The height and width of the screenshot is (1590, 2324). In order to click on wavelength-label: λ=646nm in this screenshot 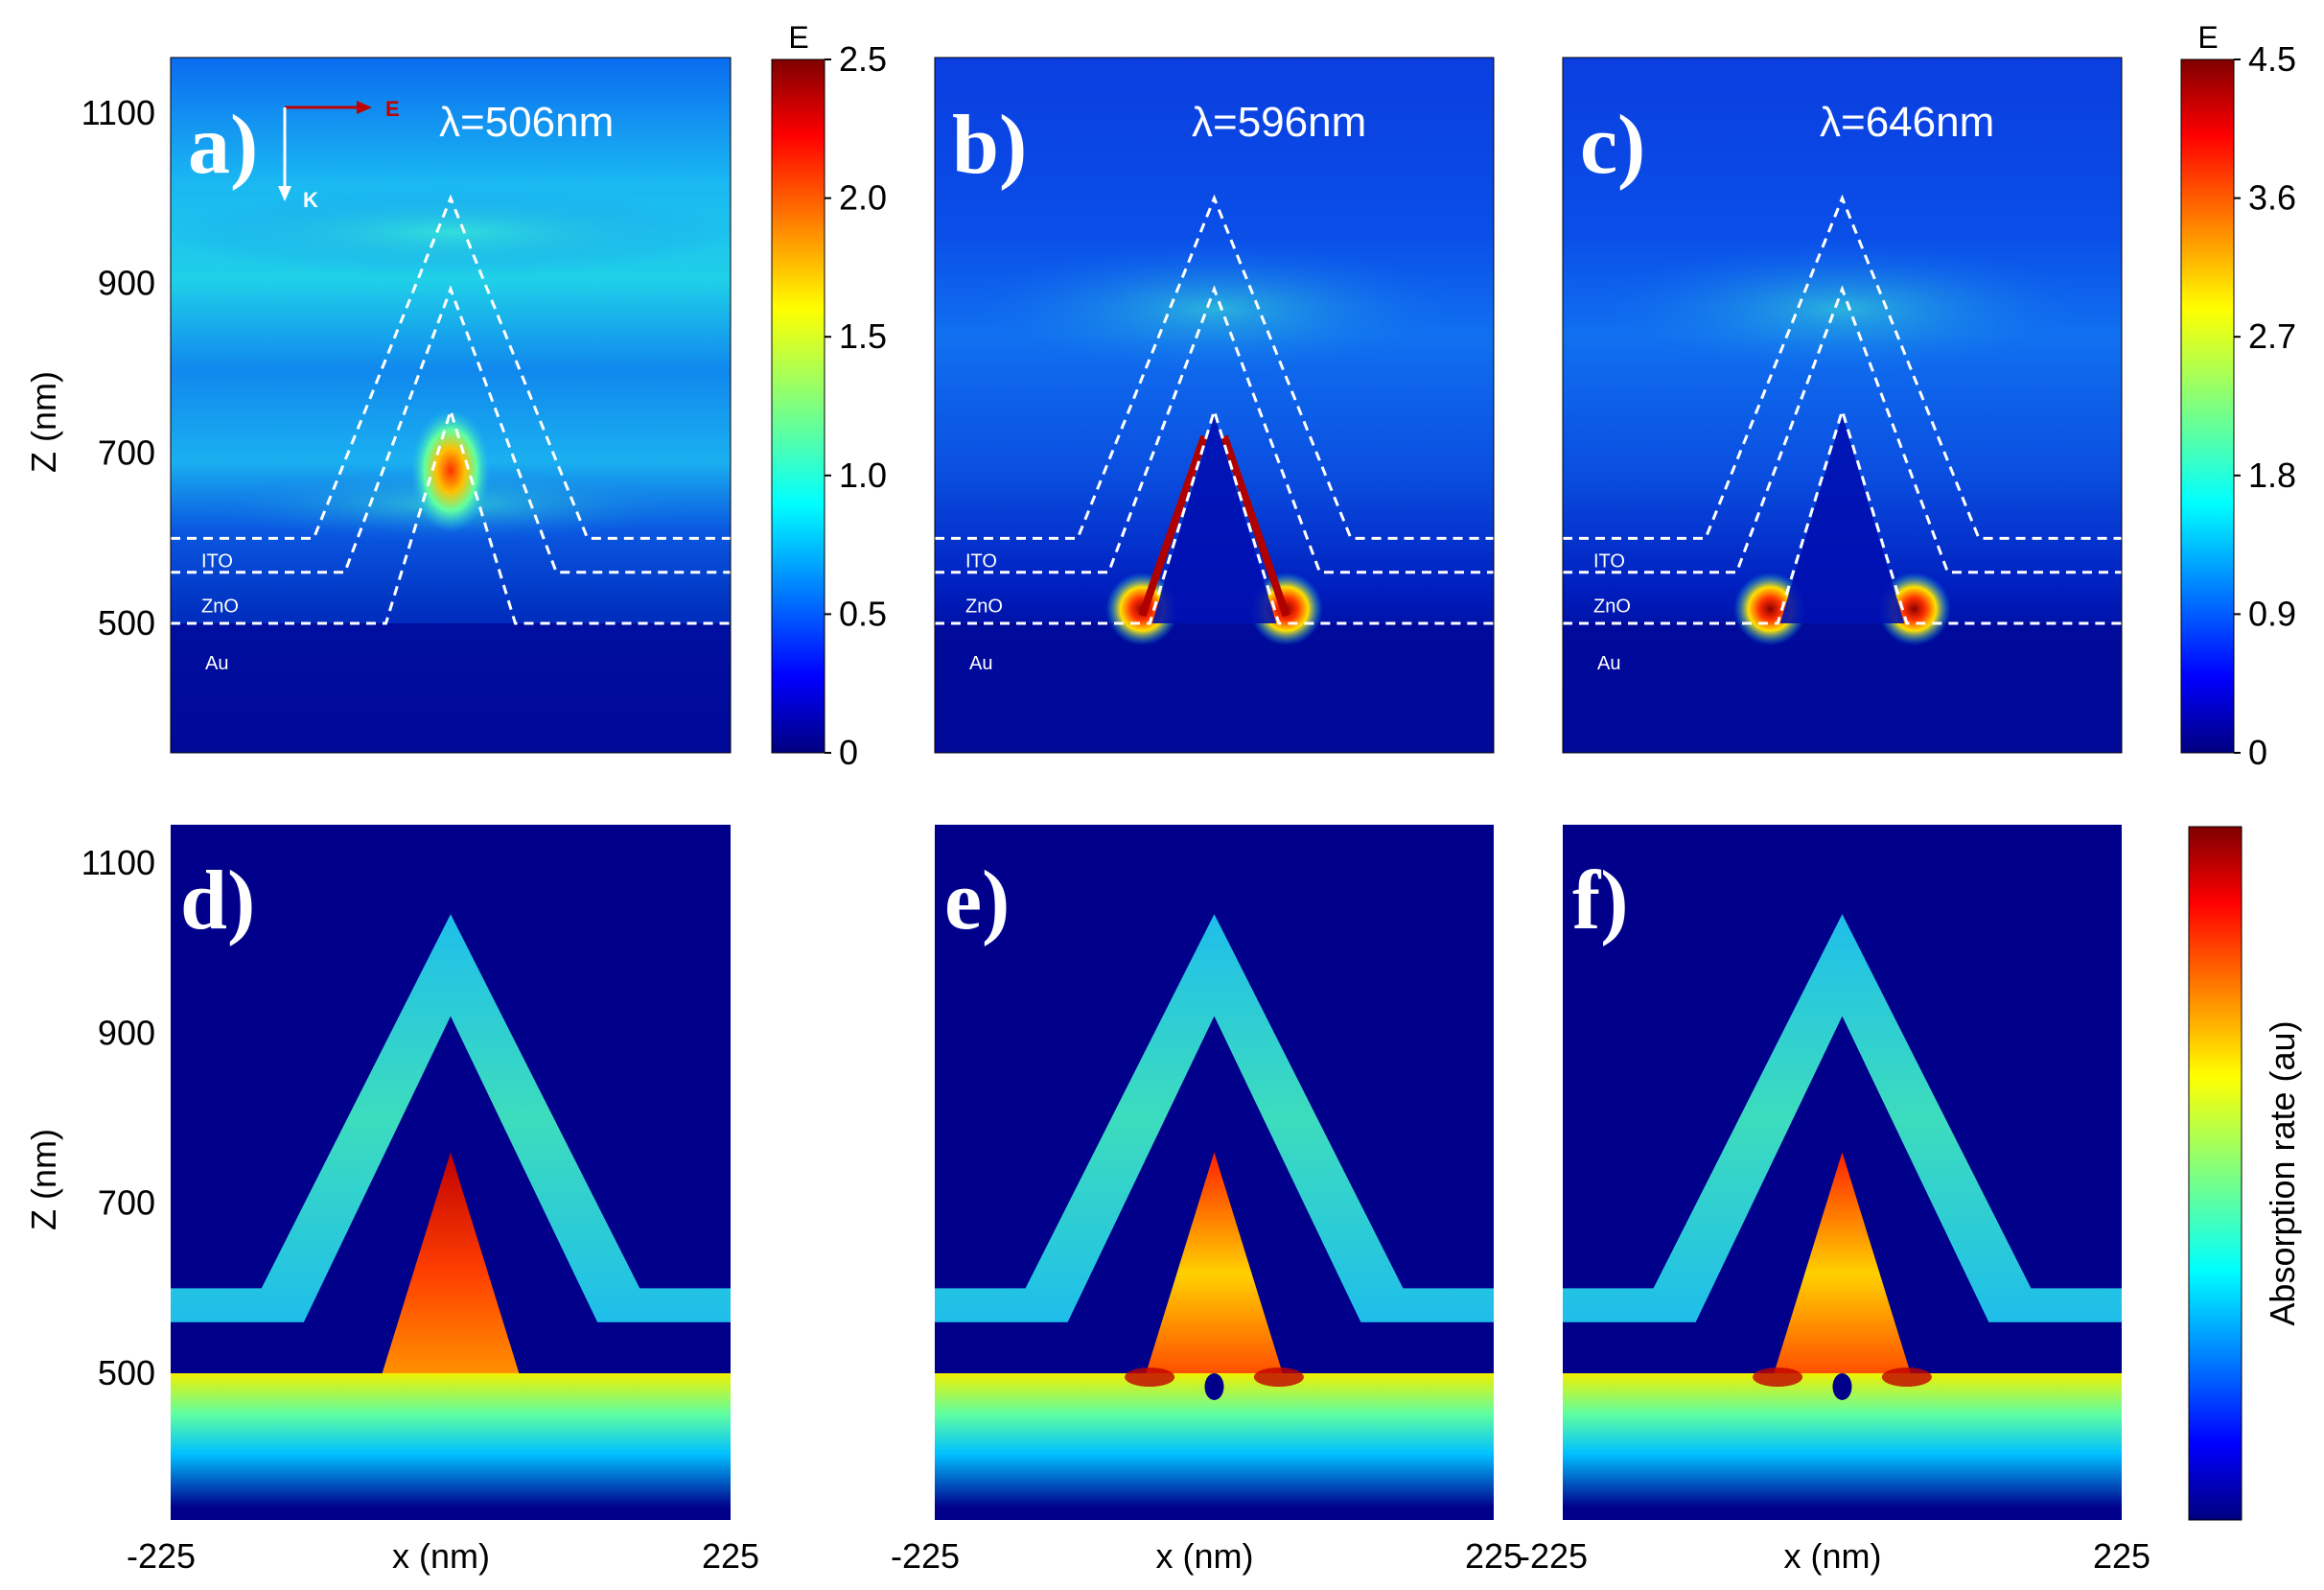, I will do `click(1907, 122)`.